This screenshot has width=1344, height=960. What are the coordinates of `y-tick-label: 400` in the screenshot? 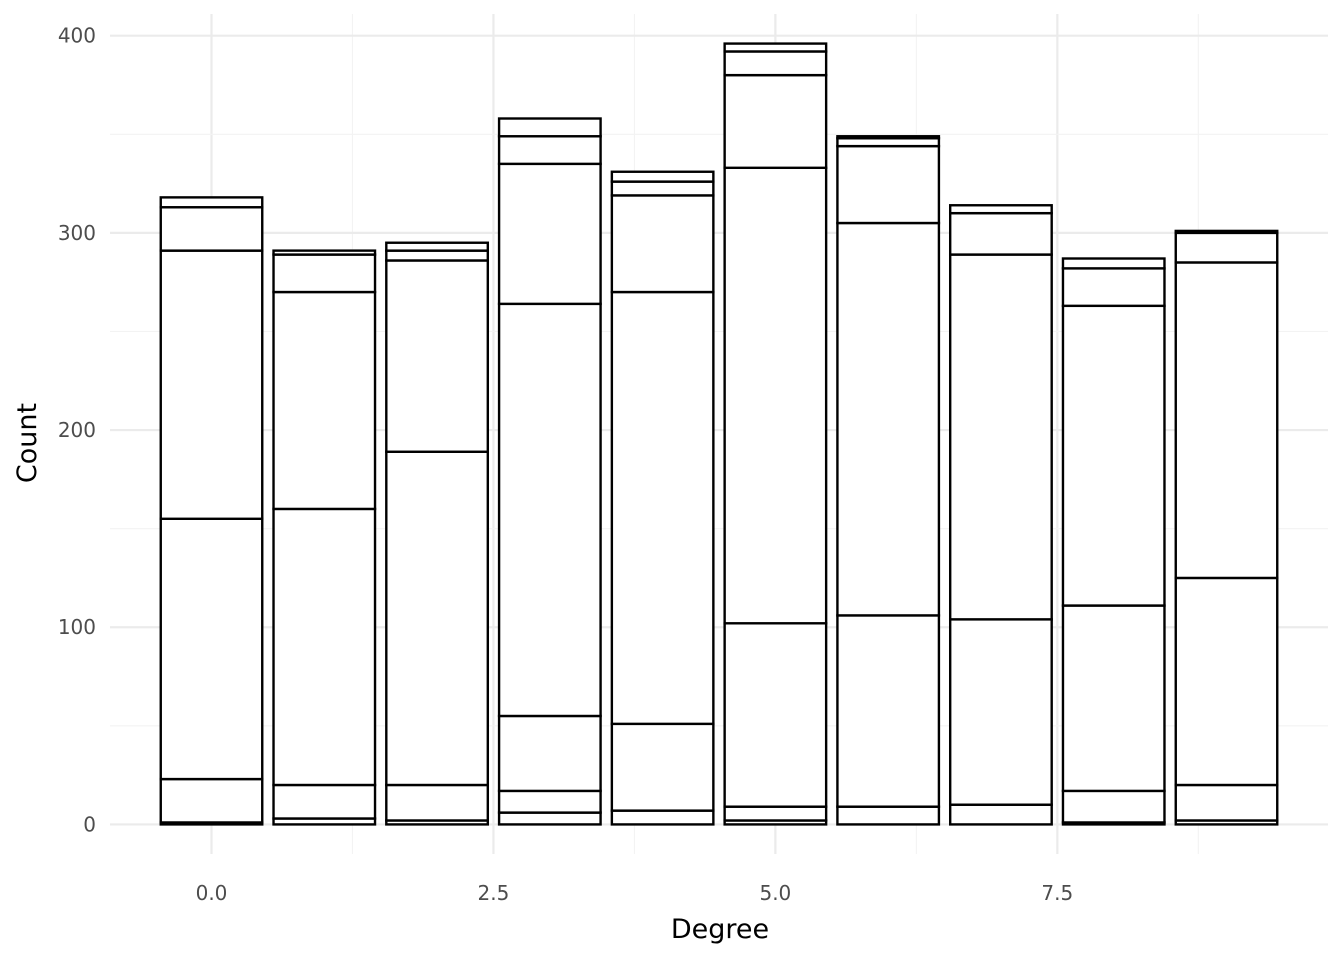 It's located at (77, 36).